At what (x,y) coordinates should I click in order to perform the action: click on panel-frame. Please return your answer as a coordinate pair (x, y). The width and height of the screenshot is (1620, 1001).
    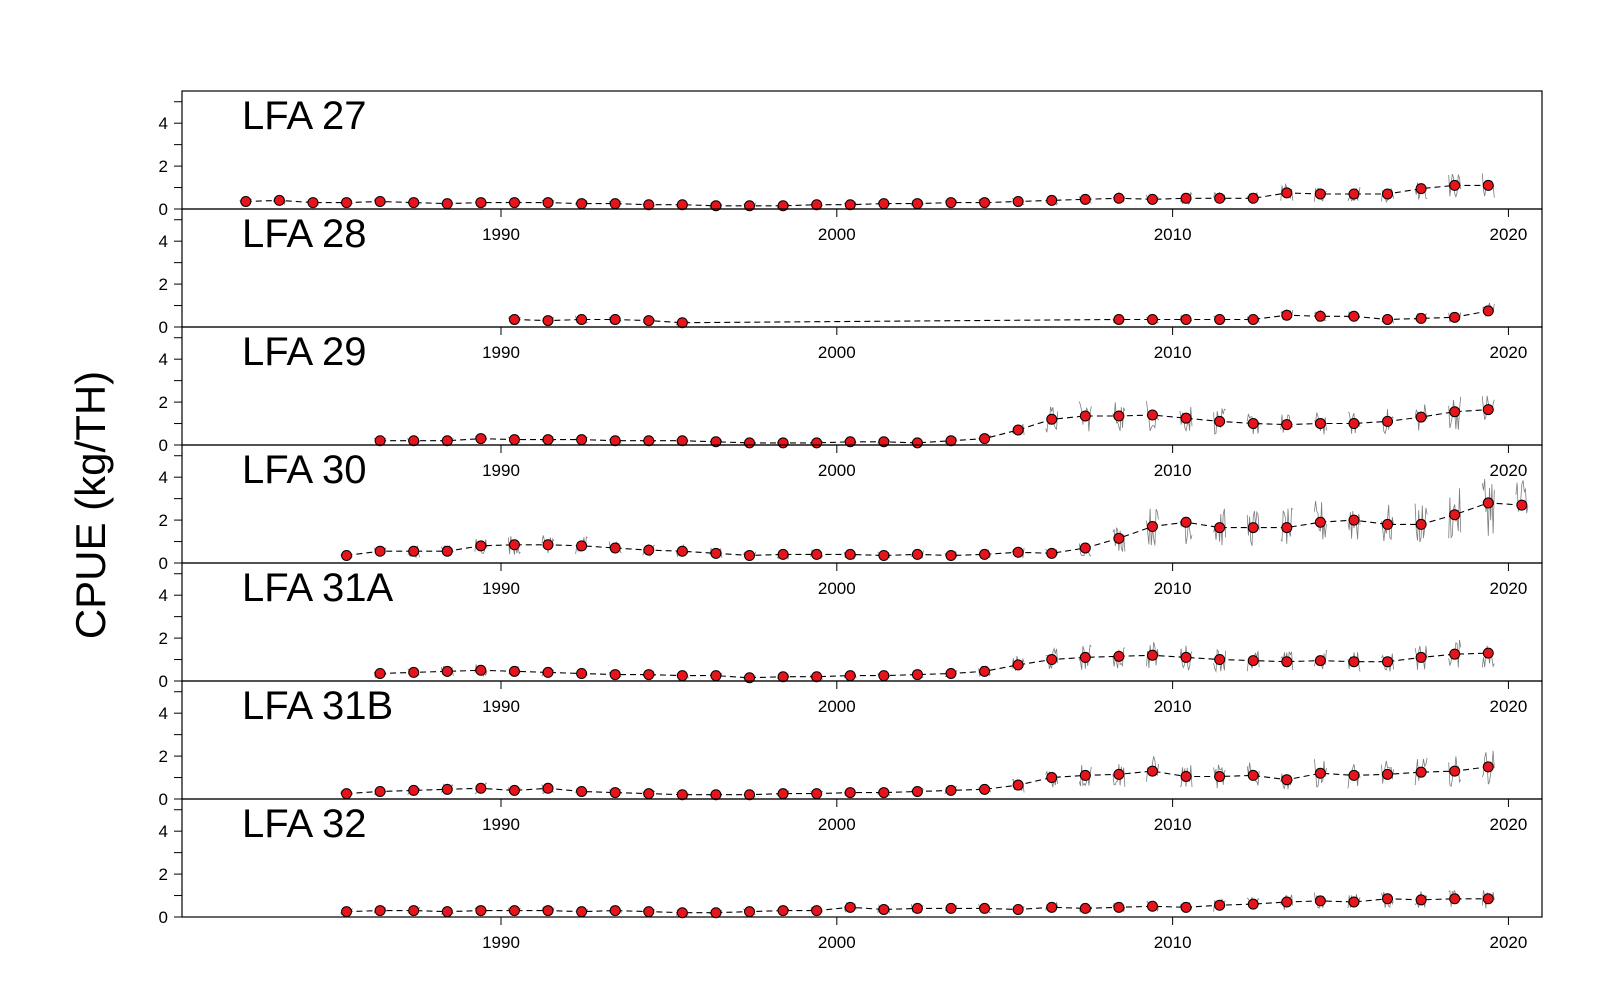
    Looking at the image, I should click on (862, 150).